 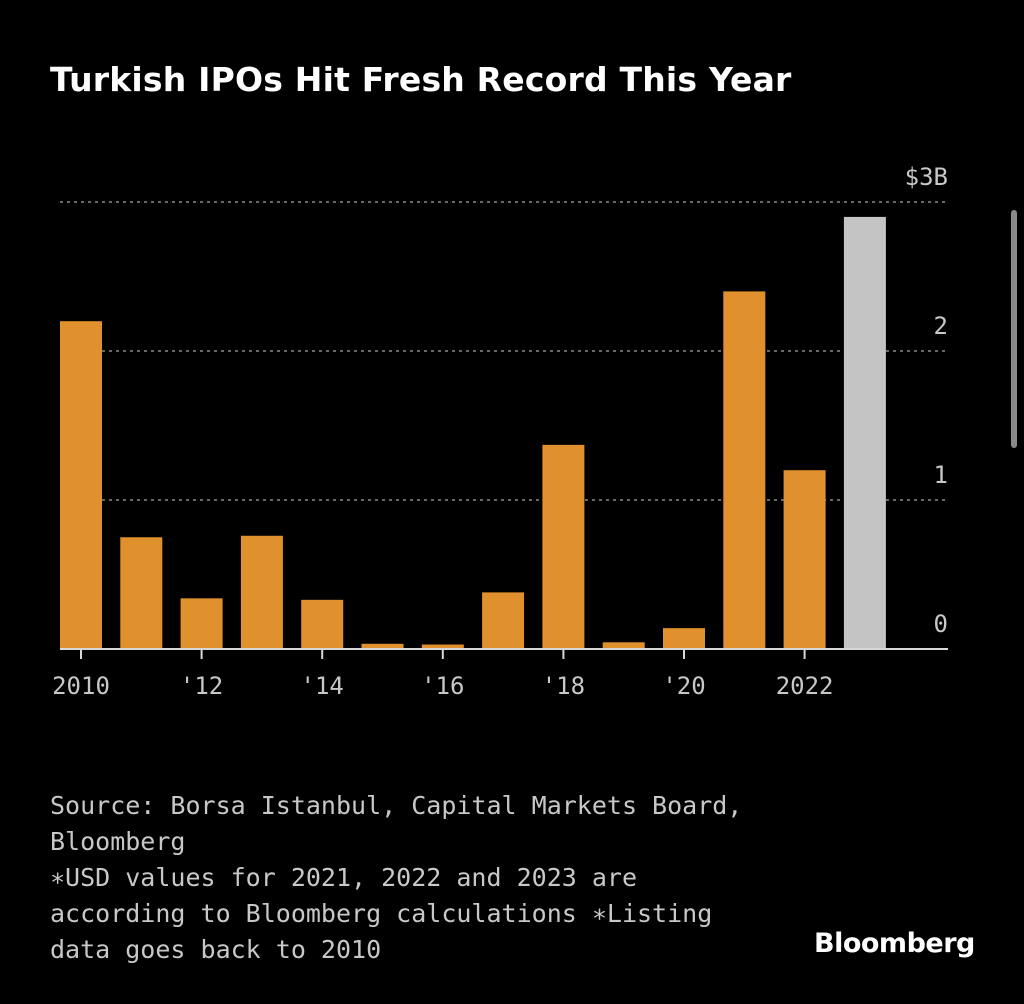 I want to click on bar-2016, so click(x=442, y=646).